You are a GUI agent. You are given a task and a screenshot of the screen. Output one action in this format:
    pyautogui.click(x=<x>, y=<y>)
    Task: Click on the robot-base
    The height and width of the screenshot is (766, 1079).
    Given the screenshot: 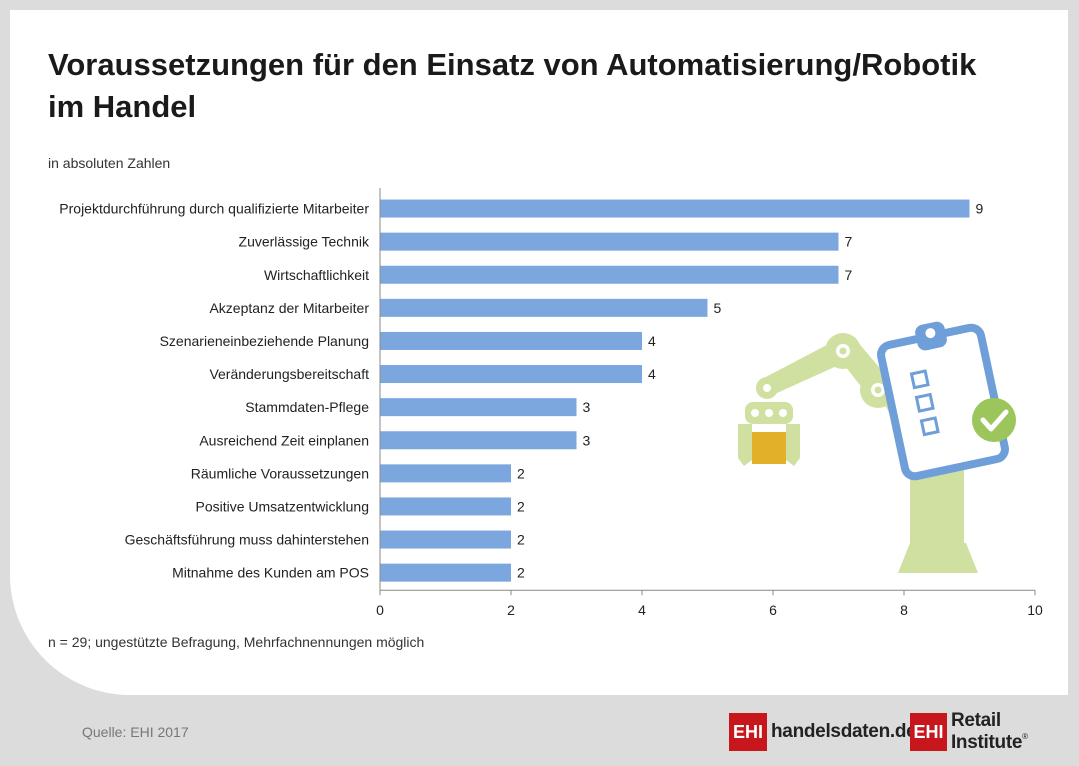 What is the action you would take?
    pyautogui.click(x=938, y=558)
    